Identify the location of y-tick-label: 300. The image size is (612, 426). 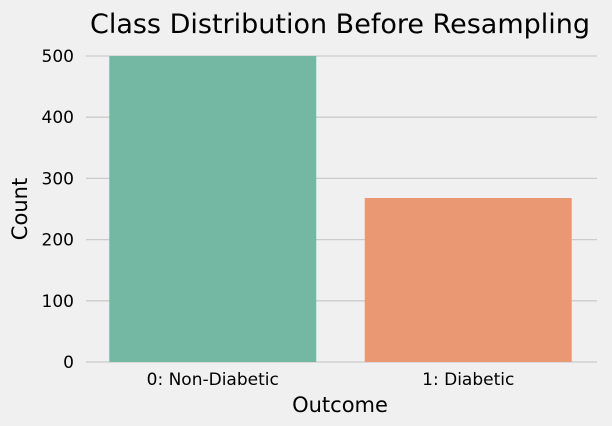
(58, 179).